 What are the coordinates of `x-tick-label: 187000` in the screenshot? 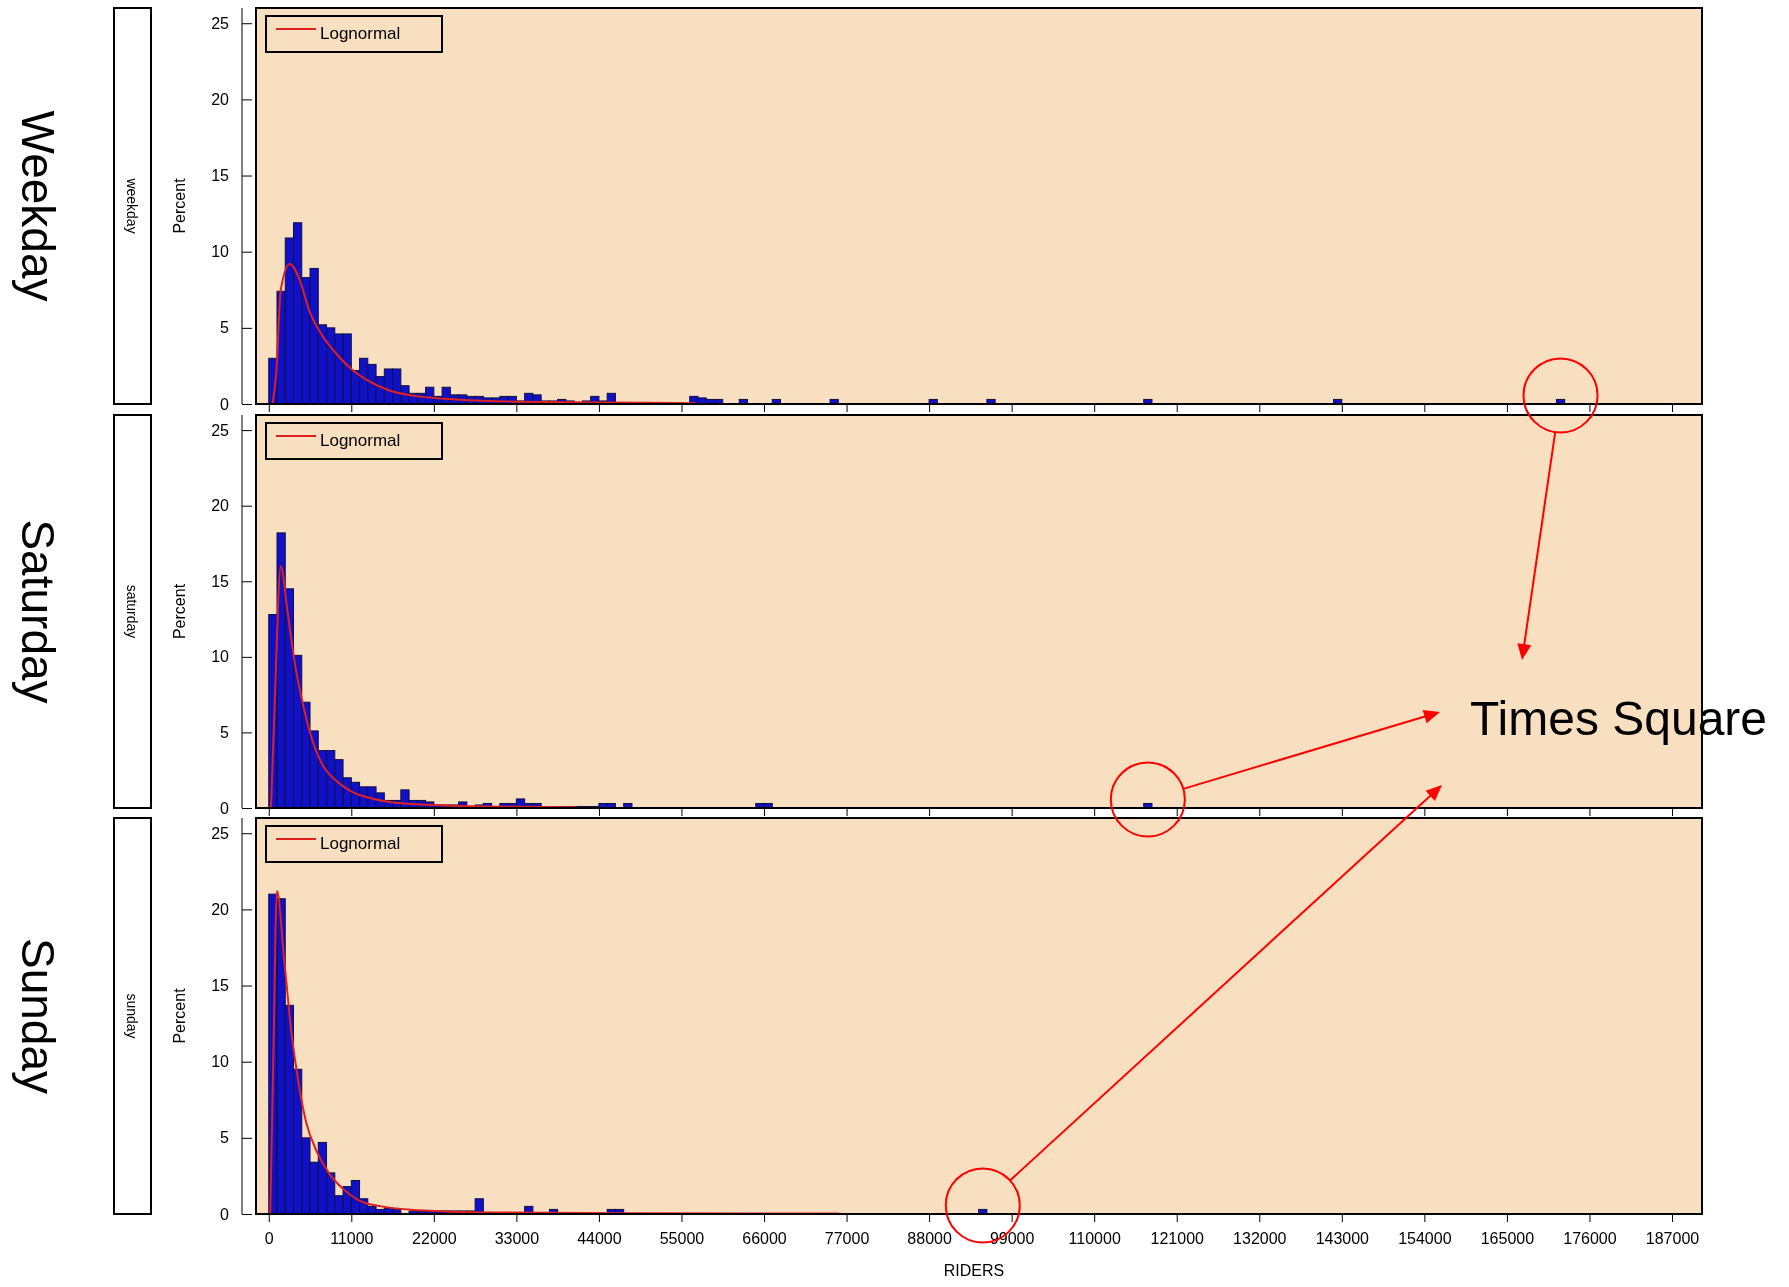 It's located at (1672, 1239).